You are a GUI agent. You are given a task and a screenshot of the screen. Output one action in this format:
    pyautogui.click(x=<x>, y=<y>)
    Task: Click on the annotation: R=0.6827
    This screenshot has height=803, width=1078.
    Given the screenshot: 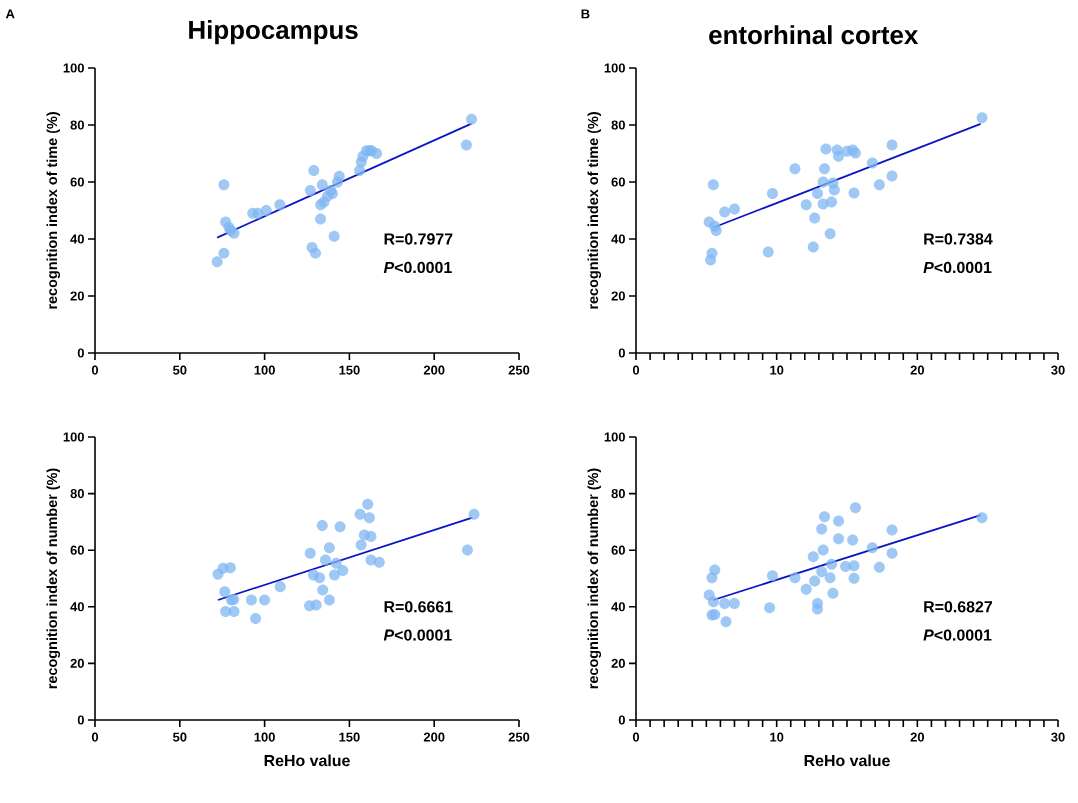 What is the action you would take?
    pyautogui.click(x=958, y=607)
    